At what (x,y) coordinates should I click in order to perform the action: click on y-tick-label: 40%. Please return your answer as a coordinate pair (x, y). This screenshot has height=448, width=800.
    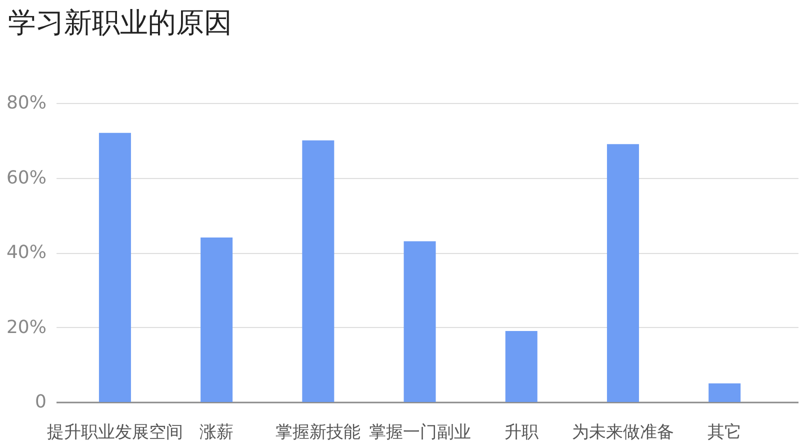
    Looking at the image, I should click on (26, 252).